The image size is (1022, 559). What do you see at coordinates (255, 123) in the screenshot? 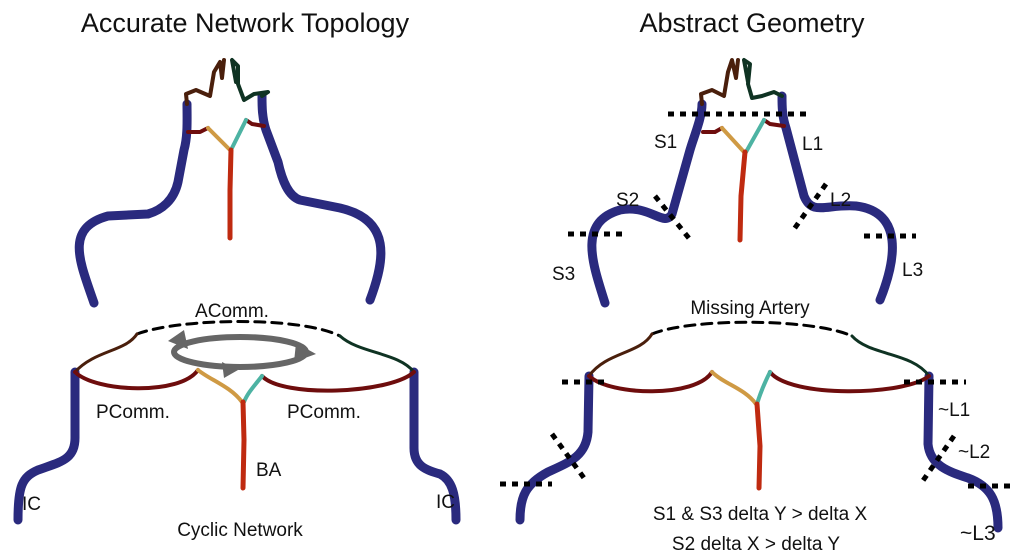
I see `right-pcomm-upper` at bounding box center [255, 123].